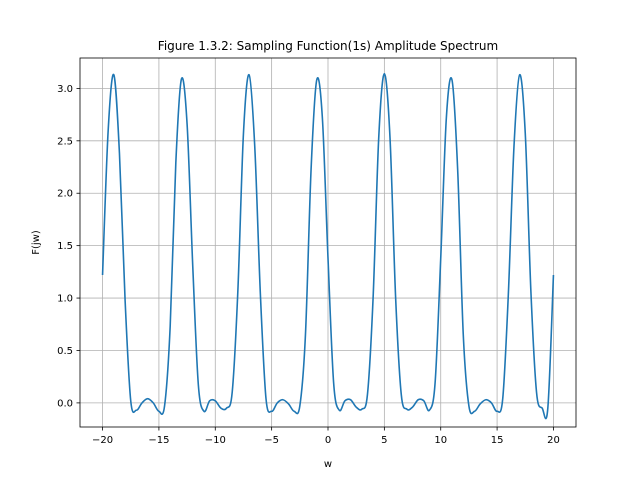 The image size is (640, 480). What do you see at coordinates (65, 194) in the screenshot?
I see `y-tick-label: 2.0` at bounding box center [65, 194].